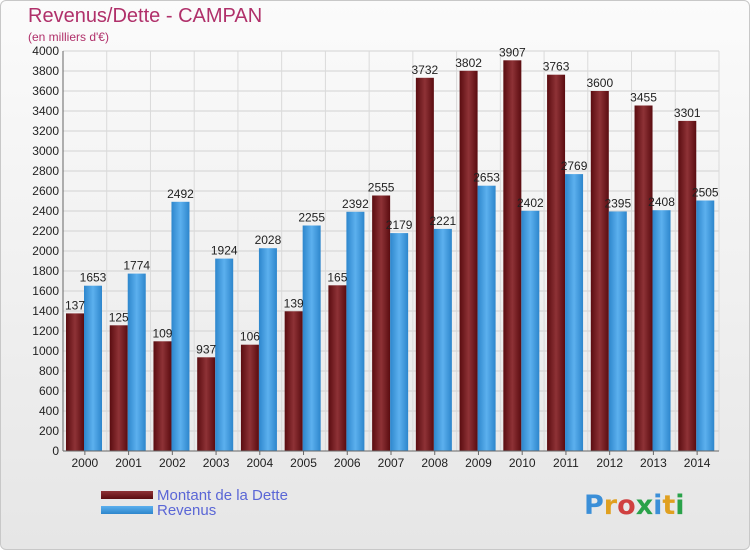 The height and width of the screenshot is (550, 750). I want to click on chart-title: Revenus/Dette - CAMPAN, so click(145, 16).